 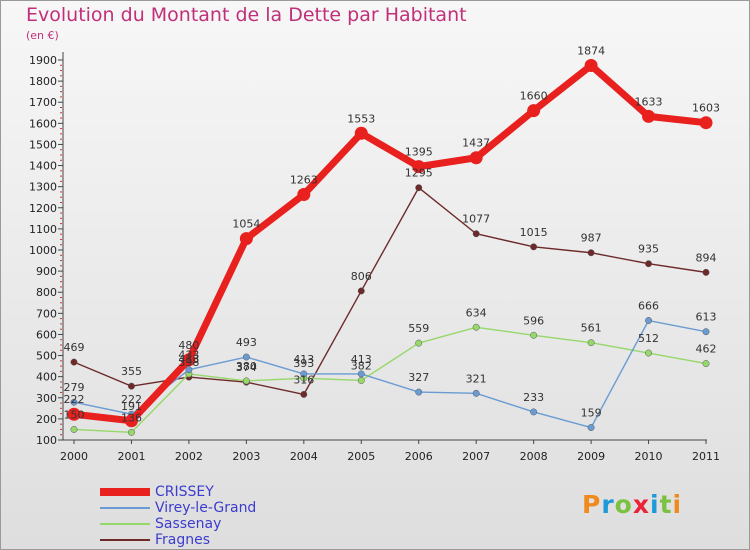 I want to click on data-label-crissey: 1395, so click(x=419, y=152).